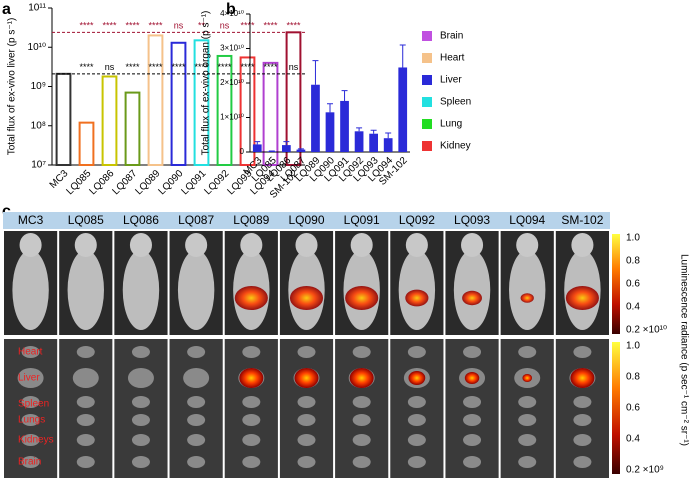 This screenshot has height=484, width=698. Describe the element at coordinates (202, 26) in the screenshot. I see `significance-label: **` at that location.